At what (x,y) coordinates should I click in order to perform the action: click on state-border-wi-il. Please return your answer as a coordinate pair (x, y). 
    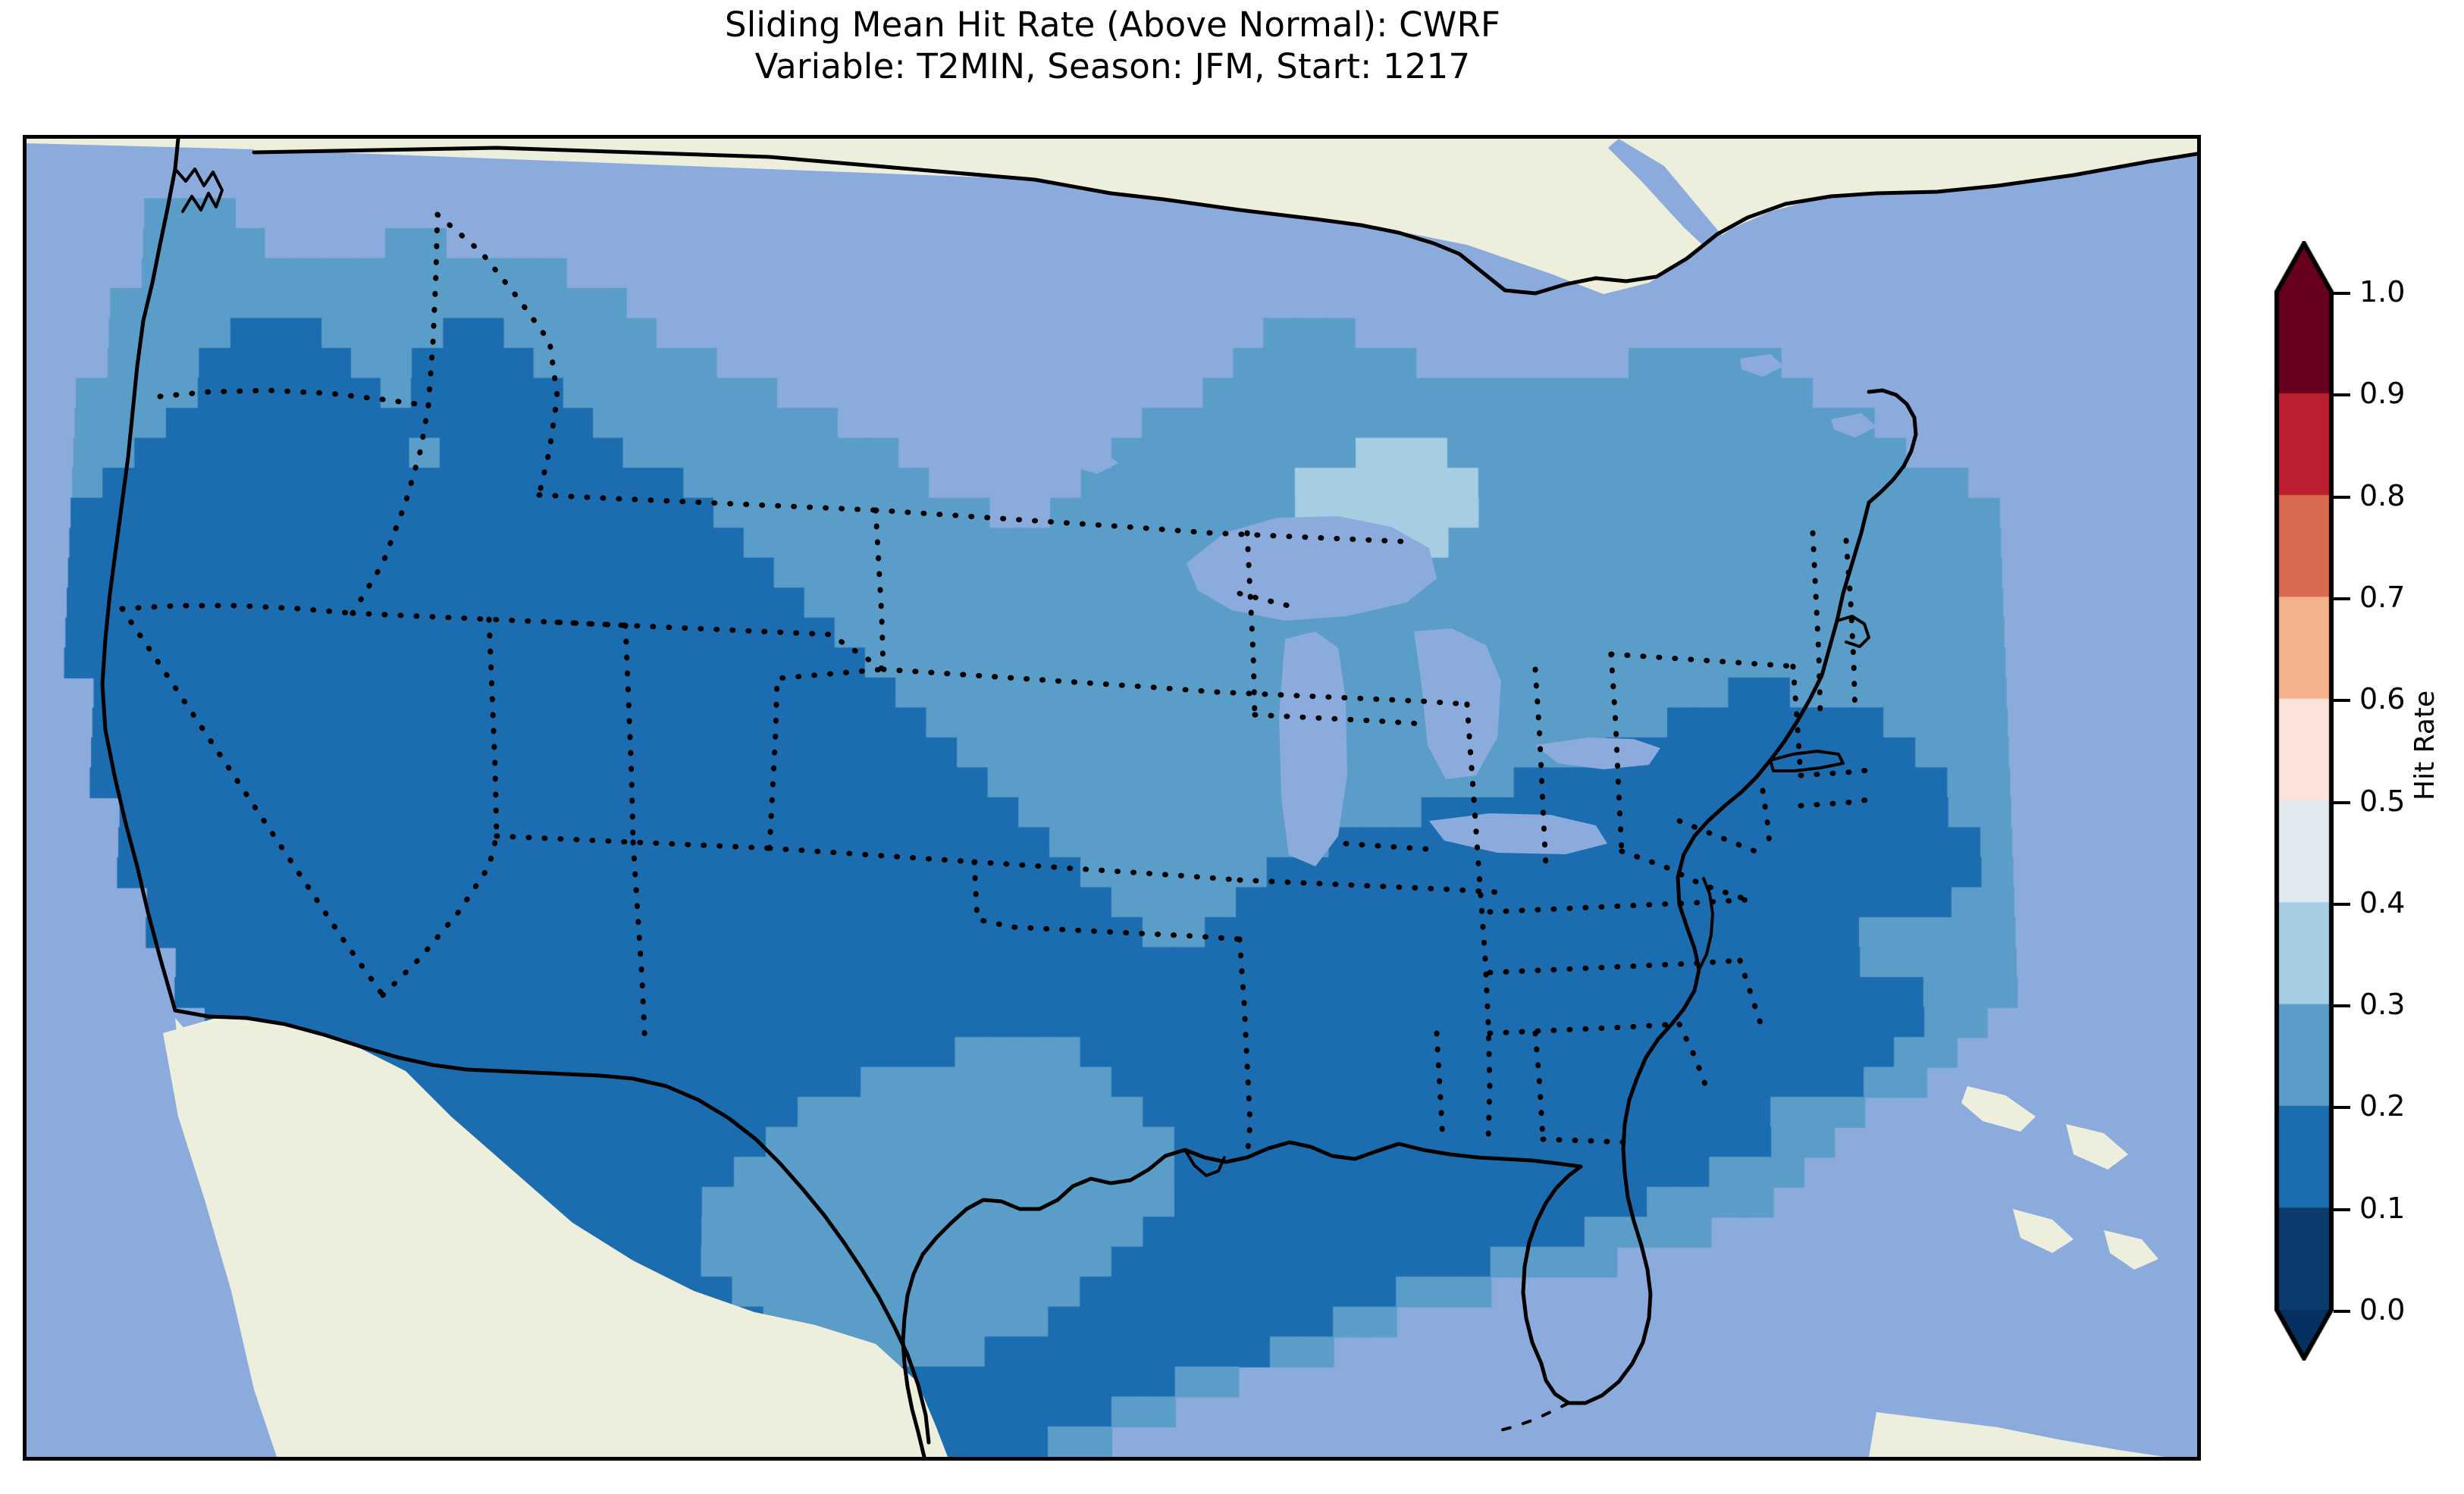
    Looking at the image, I should click on (1338, 719).